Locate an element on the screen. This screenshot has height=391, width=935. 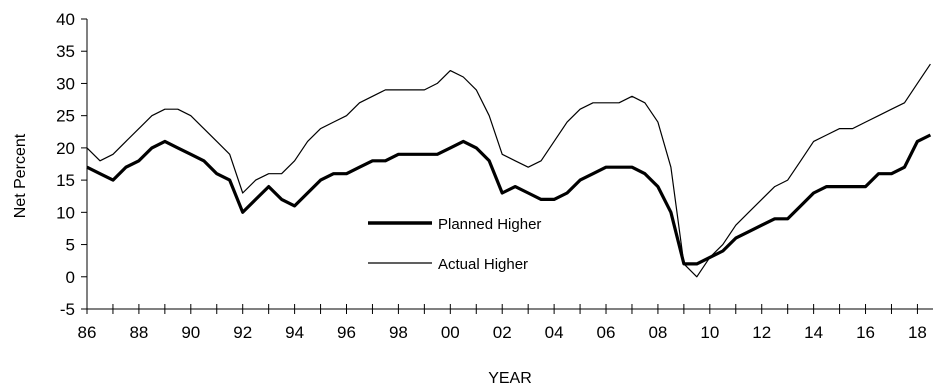
y-tick-label: 0 is located at coordinates (70, 277).